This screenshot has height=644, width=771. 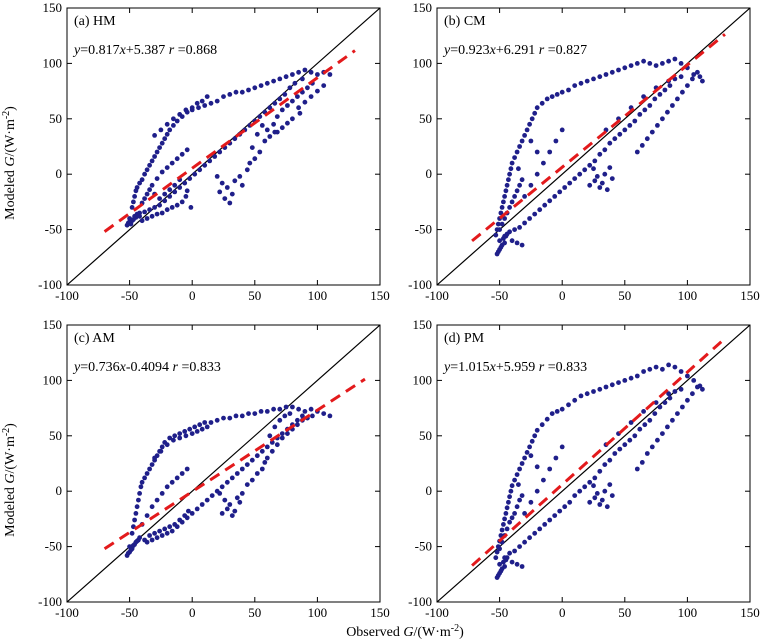 What do you see at coordinates (67, 295) in the screenshot?
I see `x-tick-label: -100` at bounding box center [67, 295].